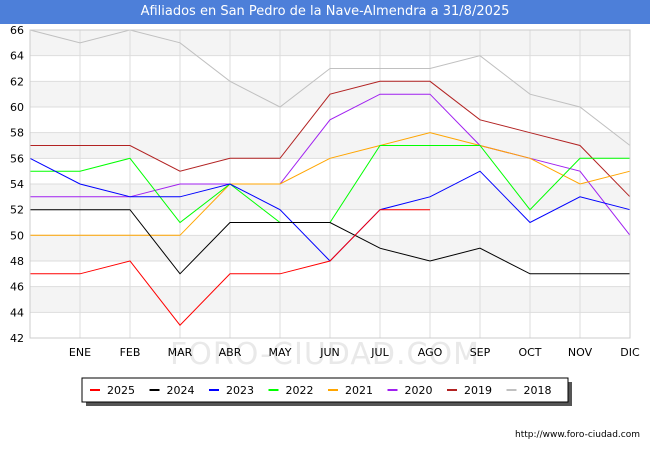  I want to click on y-tick-label: 62, so click(17, 81).